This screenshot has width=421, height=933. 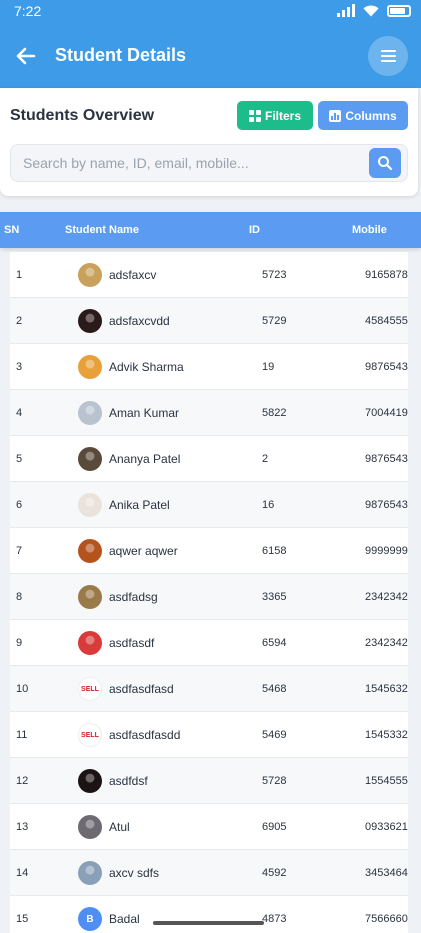 I want to click on student-id: 6905, so click(x=274, y=827).